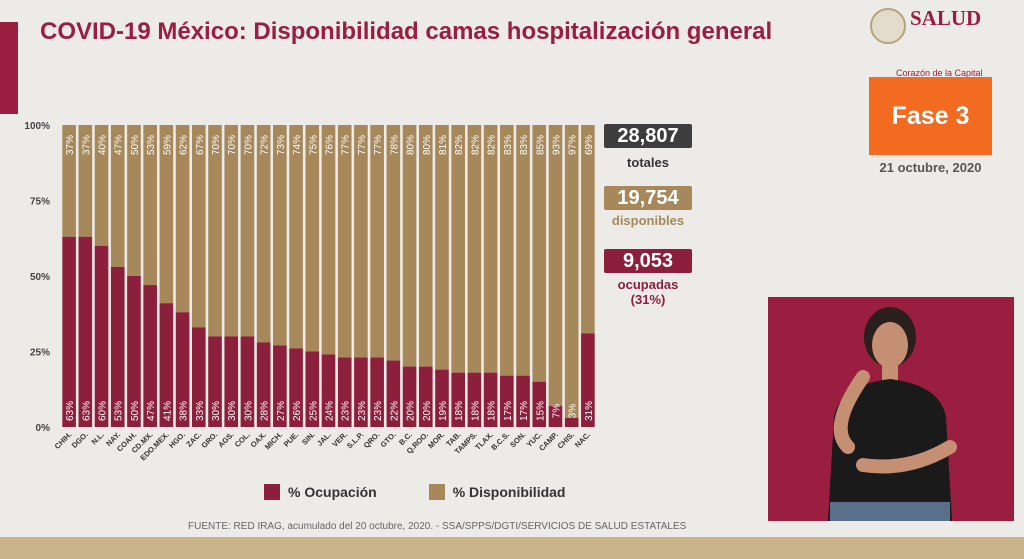 Image resolution: width=1024 pixels, height=559 pixels. What do you see at coordinates (37, 126) in the screenshot?
I see `y-tick-label: 100%` at bounding box center [37, 126].